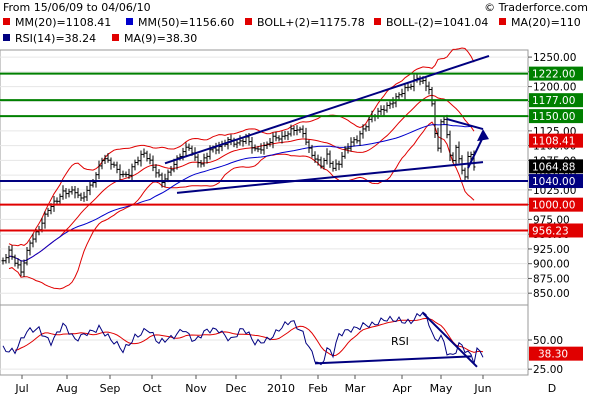  Describe the element at coordinates (402, 388) in the screenshot. I see `x-tick-label: Apr` at that location.